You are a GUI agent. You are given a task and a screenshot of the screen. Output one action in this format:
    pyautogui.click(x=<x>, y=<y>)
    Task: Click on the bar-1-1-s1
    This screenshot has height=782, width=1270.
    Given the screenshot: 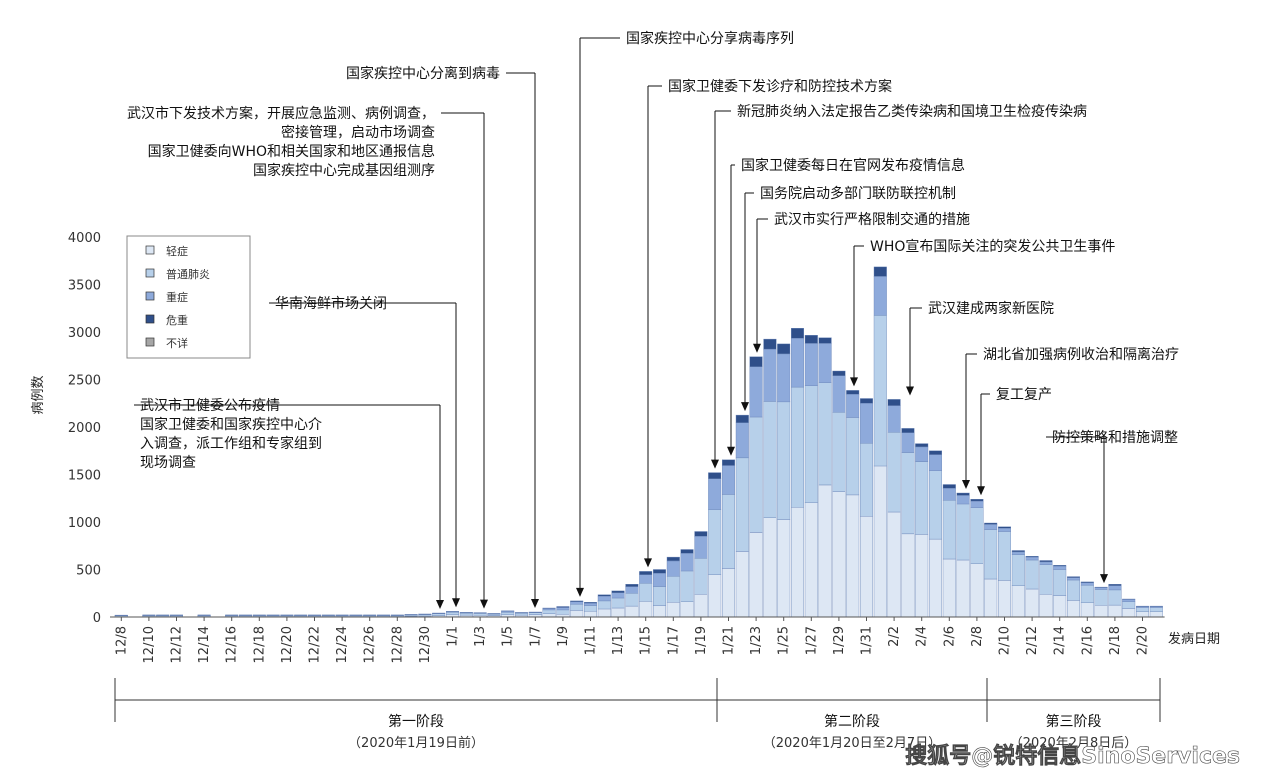 What is the action you would take?
    pyautogui.click(x=453, y=613)
    